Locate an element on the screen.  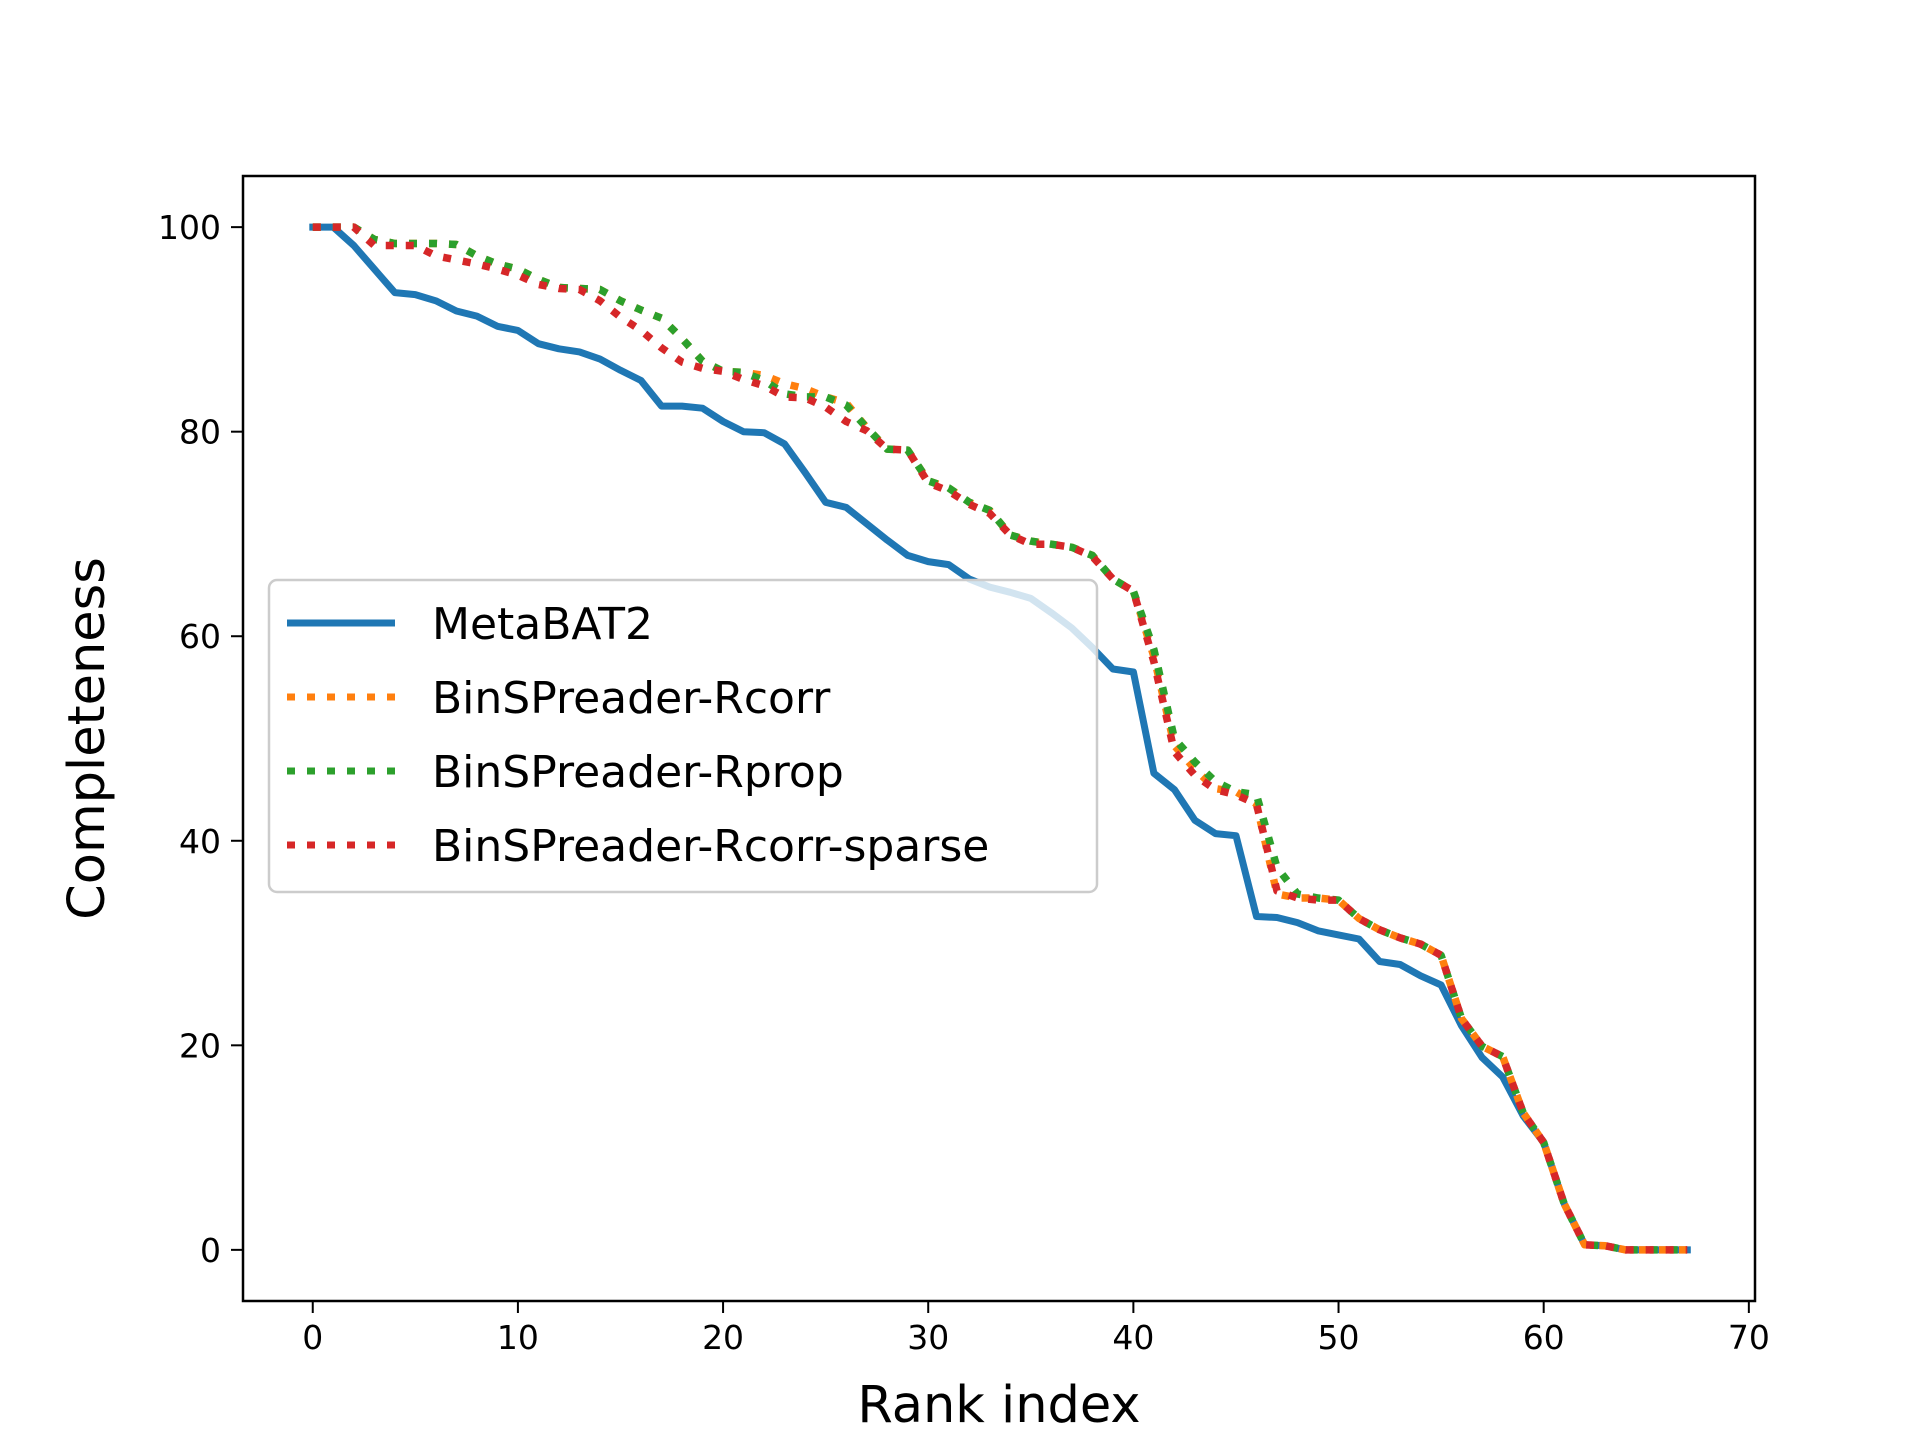
y-tick-label: 40 is located at coordinates (200, 841).